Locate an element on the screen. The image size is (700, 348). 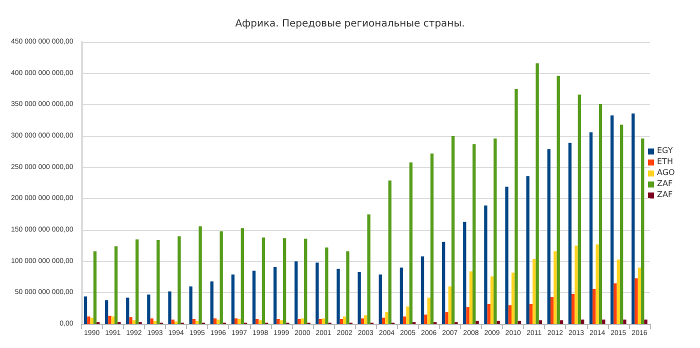
legend-label: EGY is located at coordinates (665, 150).